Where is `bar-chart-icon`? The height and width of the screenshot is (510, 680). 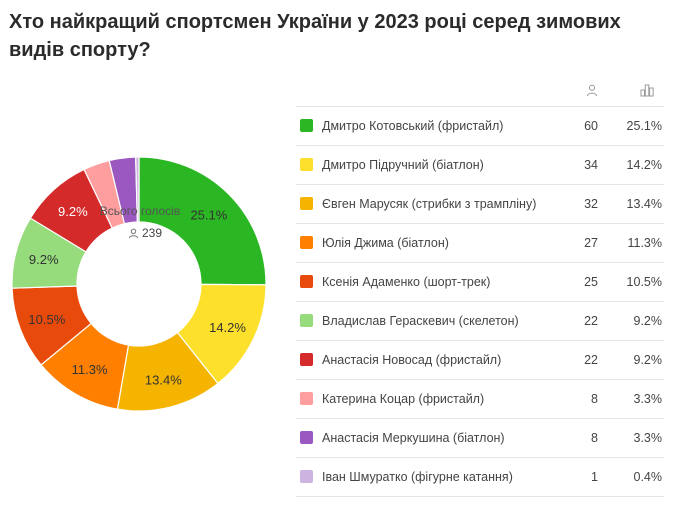 bar-chart-icon is located at coordinates (647, 90).